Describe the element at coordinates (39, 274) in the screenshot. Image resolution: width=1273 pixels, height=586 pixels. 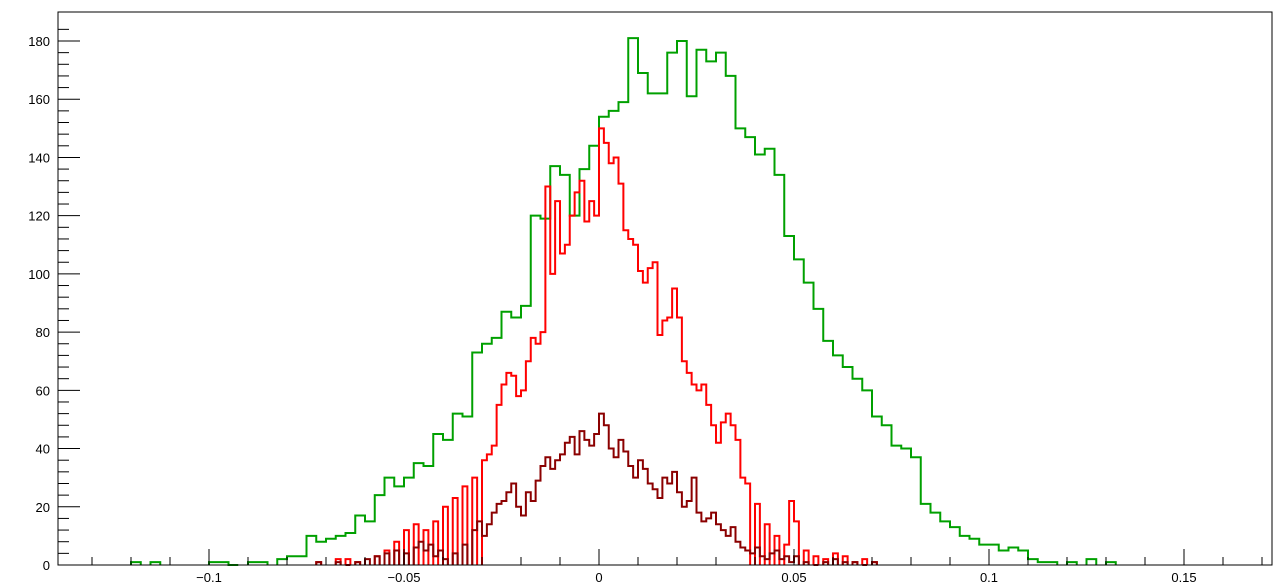
I see `y-tick-label: 100` at that location.